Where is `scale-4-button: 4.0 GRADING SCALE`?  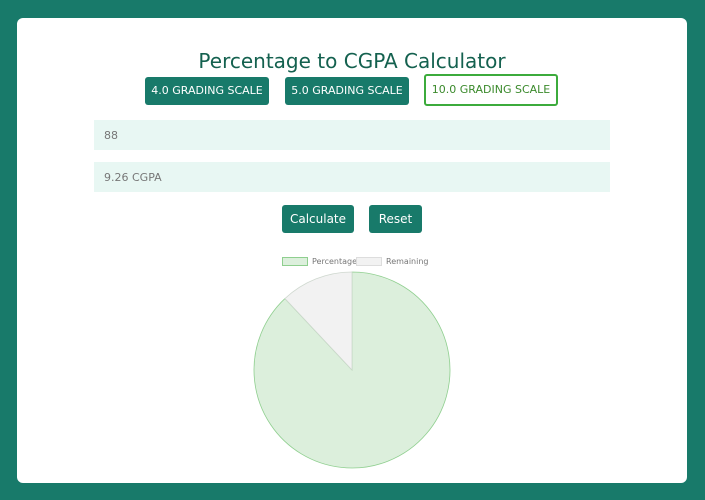
scale-4-button: 4.0 GRADING SCALE is located at coordinates (207, 91).